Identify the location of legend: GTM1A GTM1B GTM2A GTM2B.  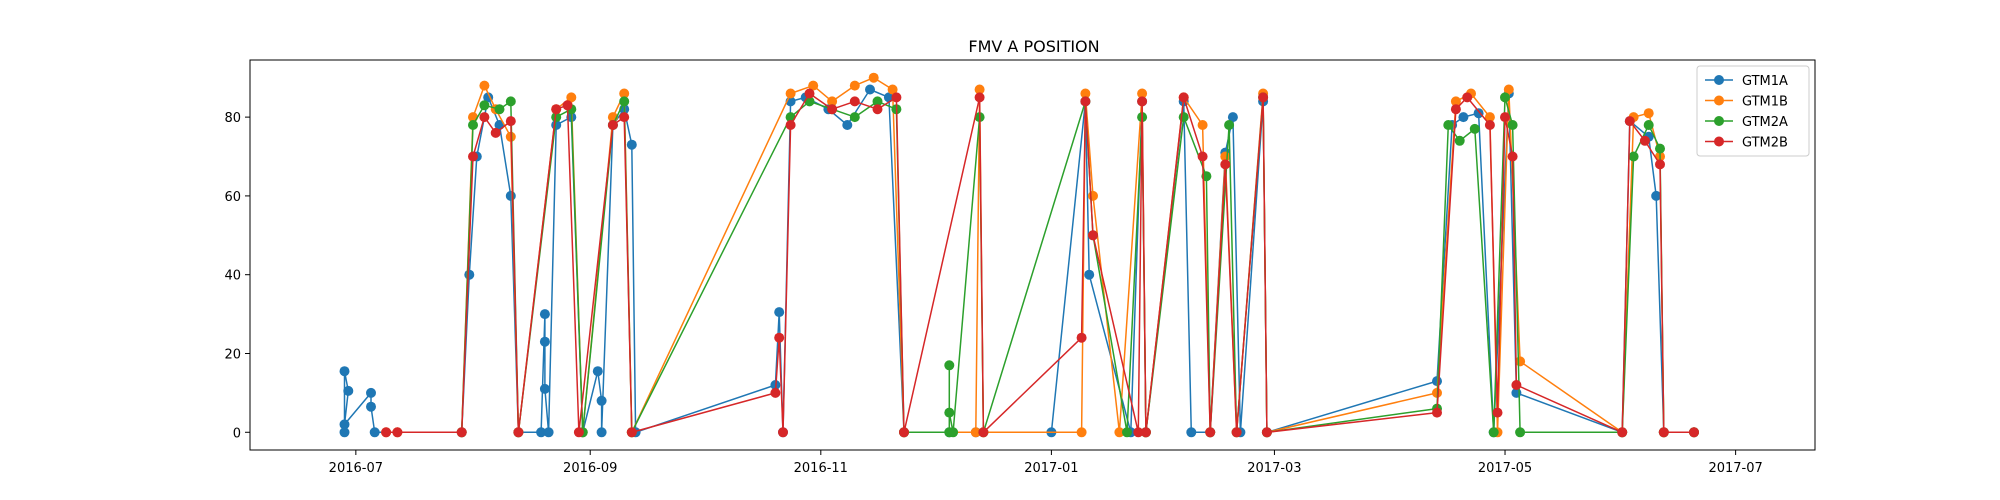
(1753, 111).